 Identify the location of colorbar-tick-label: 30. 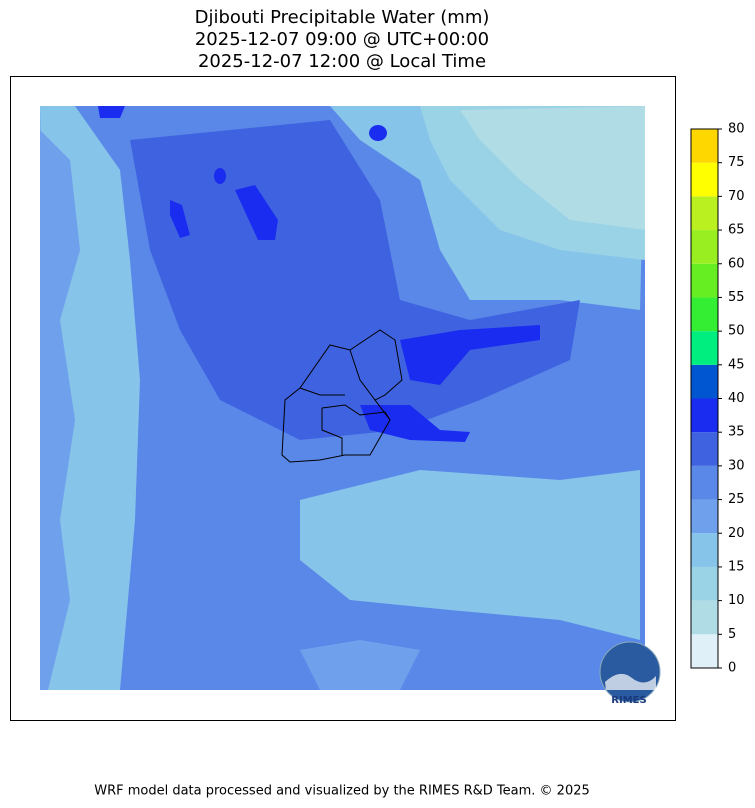
(736, 465).